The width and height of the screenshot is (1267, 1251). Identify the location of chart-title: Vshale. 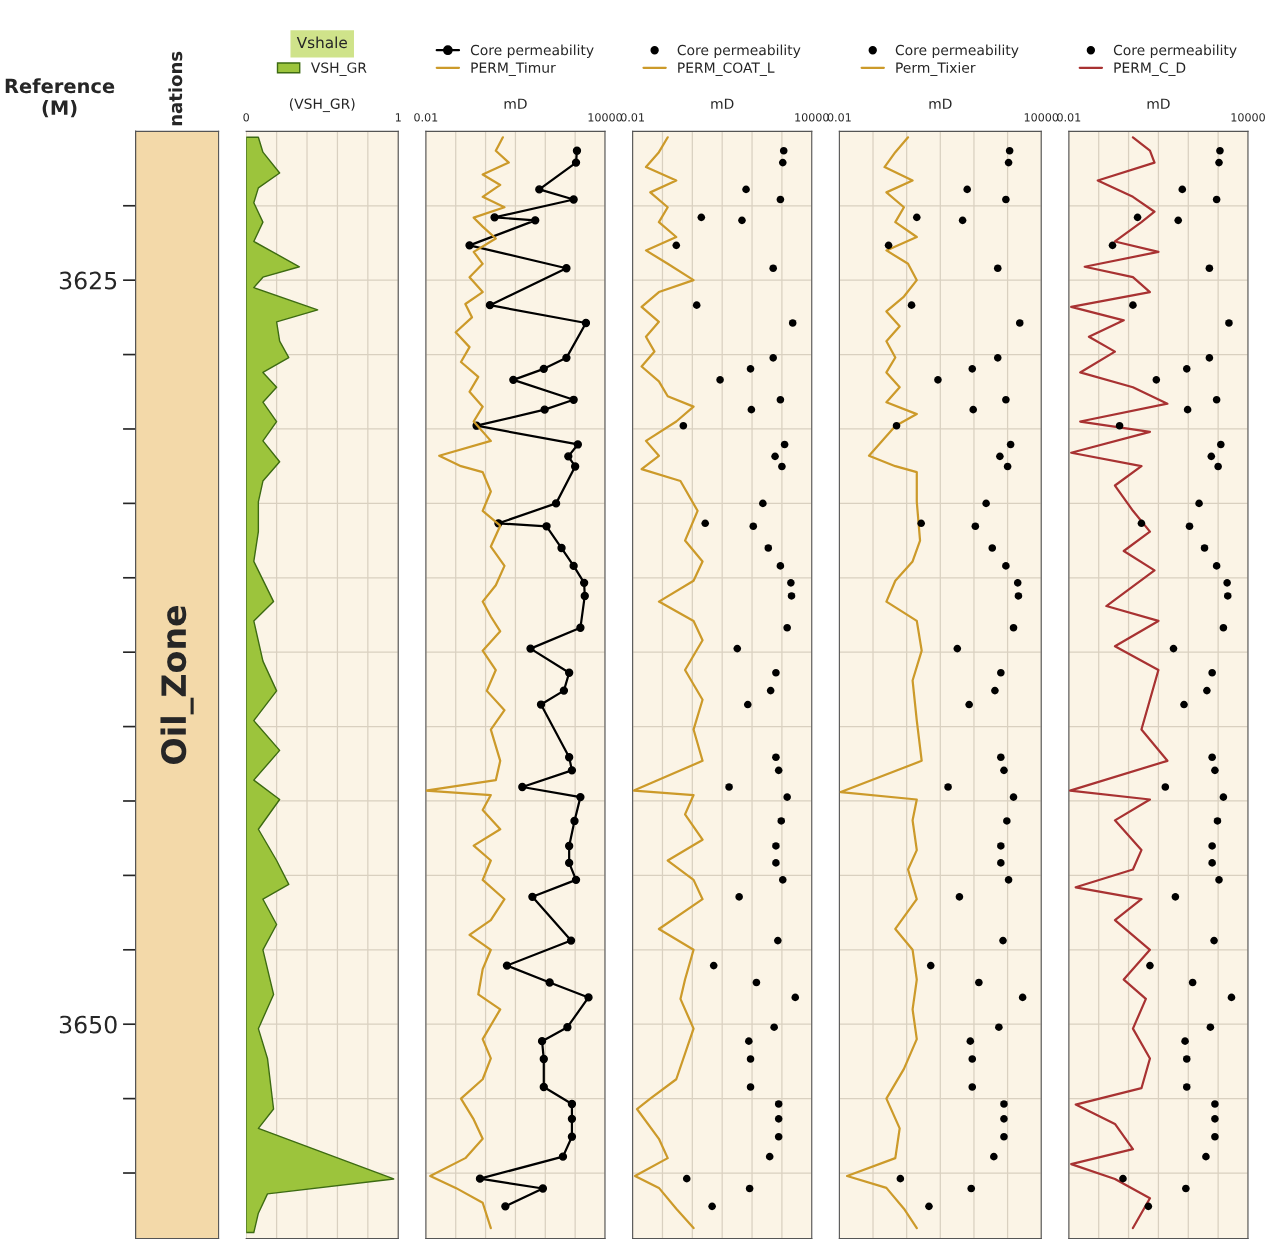
(321, 42).